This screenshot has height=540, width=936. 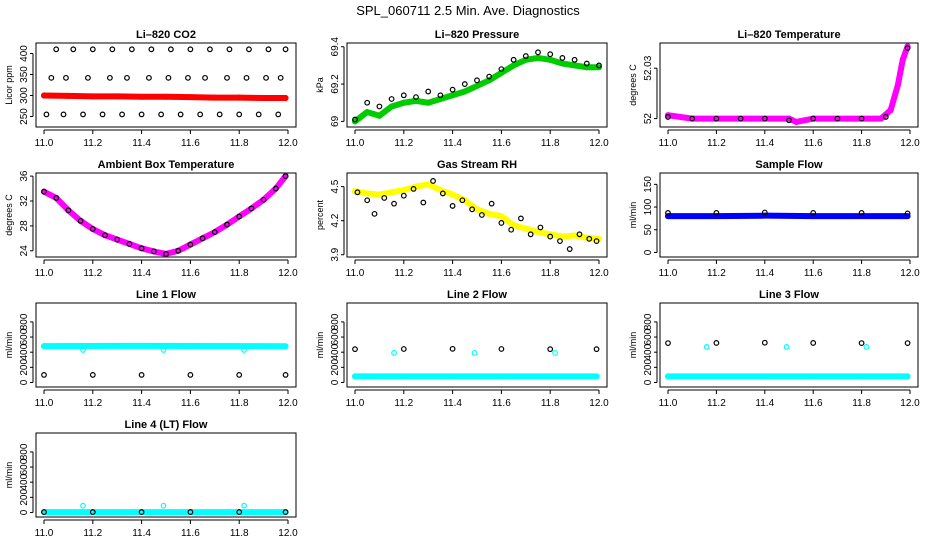 What do you see at coordinates (166, 165) in the screenshot?
I see `ambient-box-temperature-title: Ambient Box Temperature` at bounding box center [166, 165].